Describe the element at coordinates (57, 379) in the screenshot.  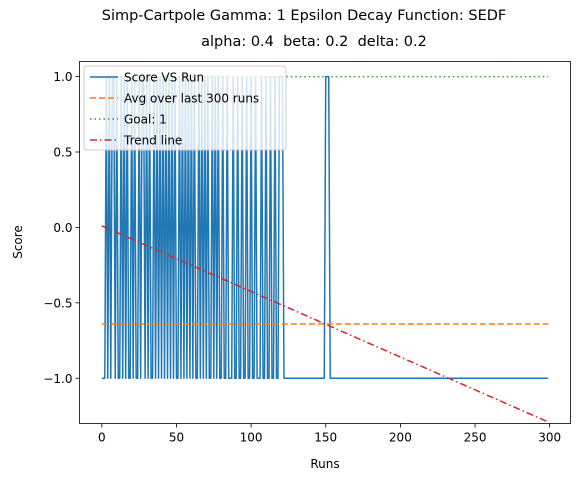
I see `y-tick-label: −1.0` at that location.